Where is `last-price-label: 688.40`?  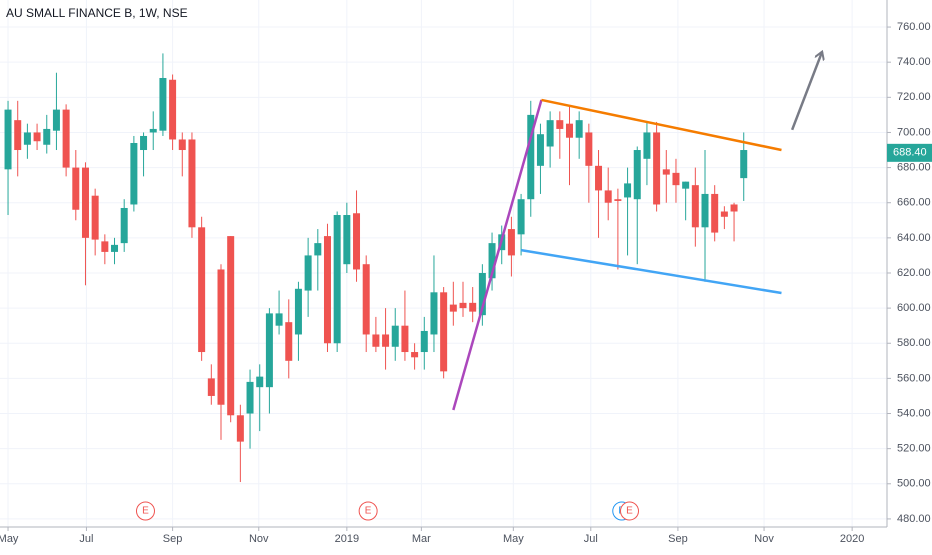
last-price-label: 688.40 is located at coordinates (910, 153).